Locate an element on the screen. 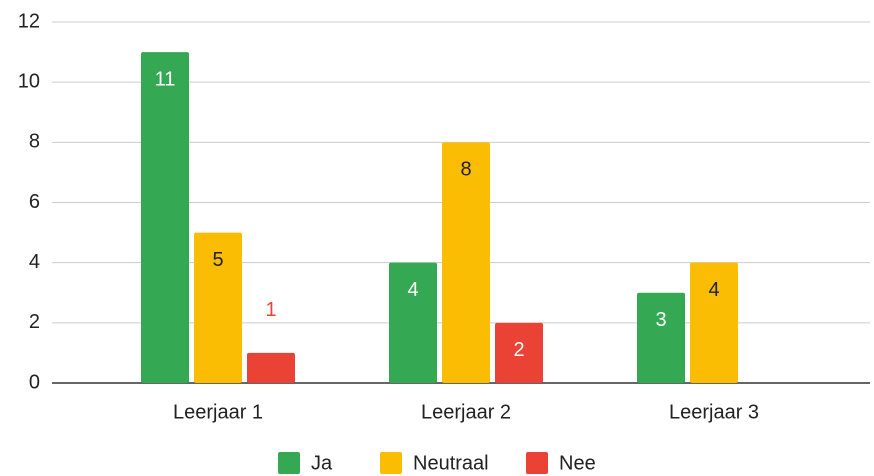 This screenshot has height=476, width=874. x-tick-label: Leerjaar 1 is located at coordinates (218, 412).